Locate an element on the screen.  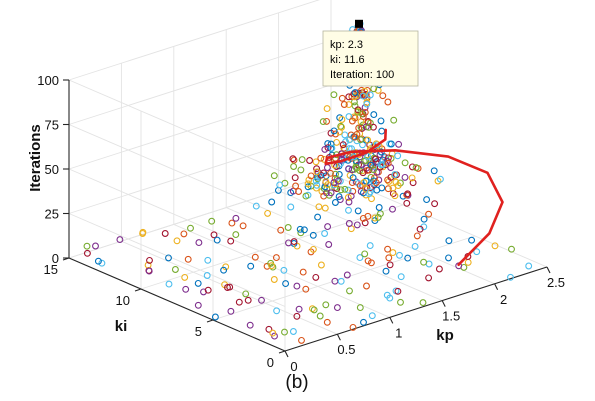
x-tick-label: 0.5 is located at coordinates (346, 349).